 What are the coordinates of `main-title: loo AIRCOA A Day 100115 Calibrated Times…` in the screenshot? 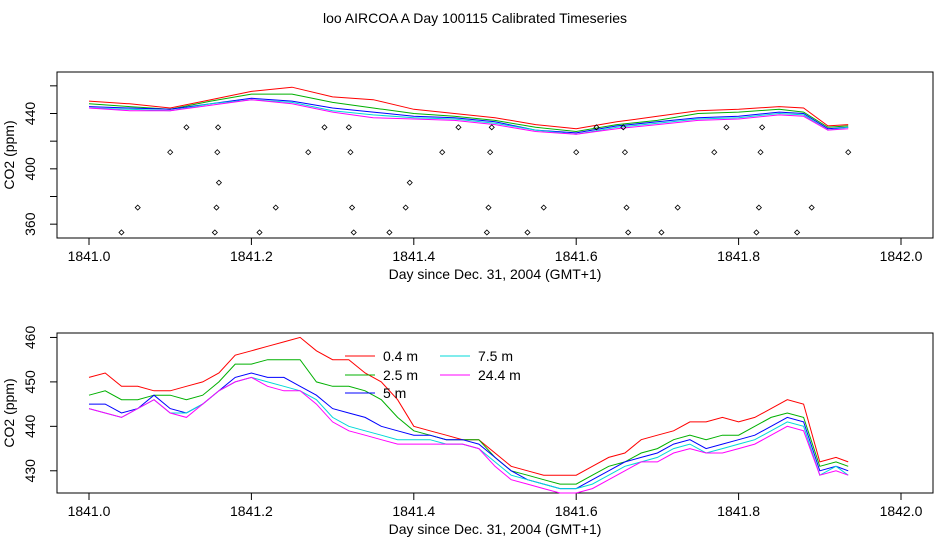 It's located at (474, 18).